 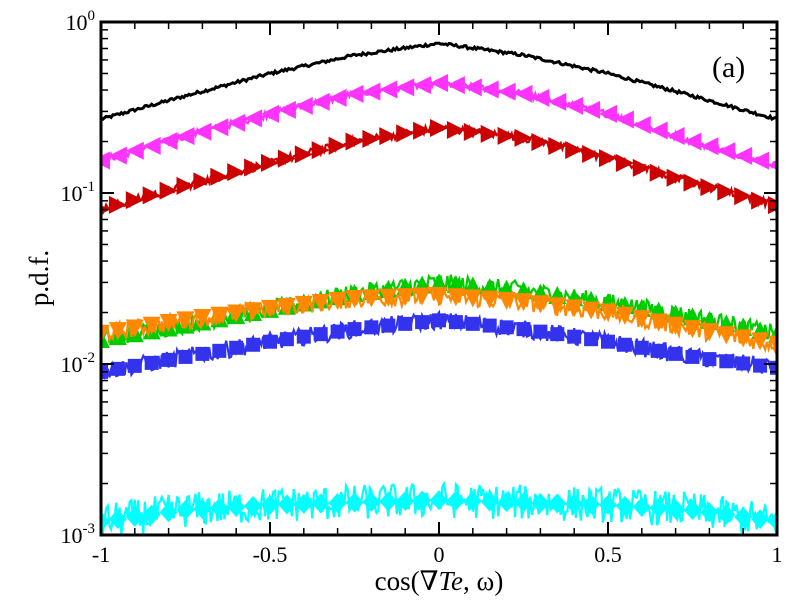 What do you see at coordinates (270, 554) in the screenshot?
I see `x-tick-label: -0.5` at bounding box center [270, 554].